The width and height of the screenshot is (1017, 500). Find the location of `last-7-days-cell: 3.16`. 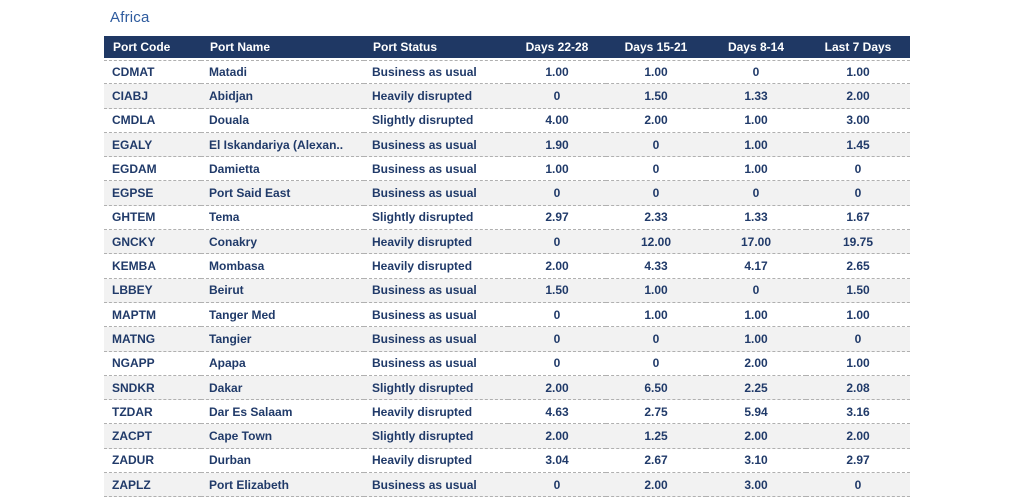

last-7-days-cell: 3.16 is located at coordinates (858, 412).